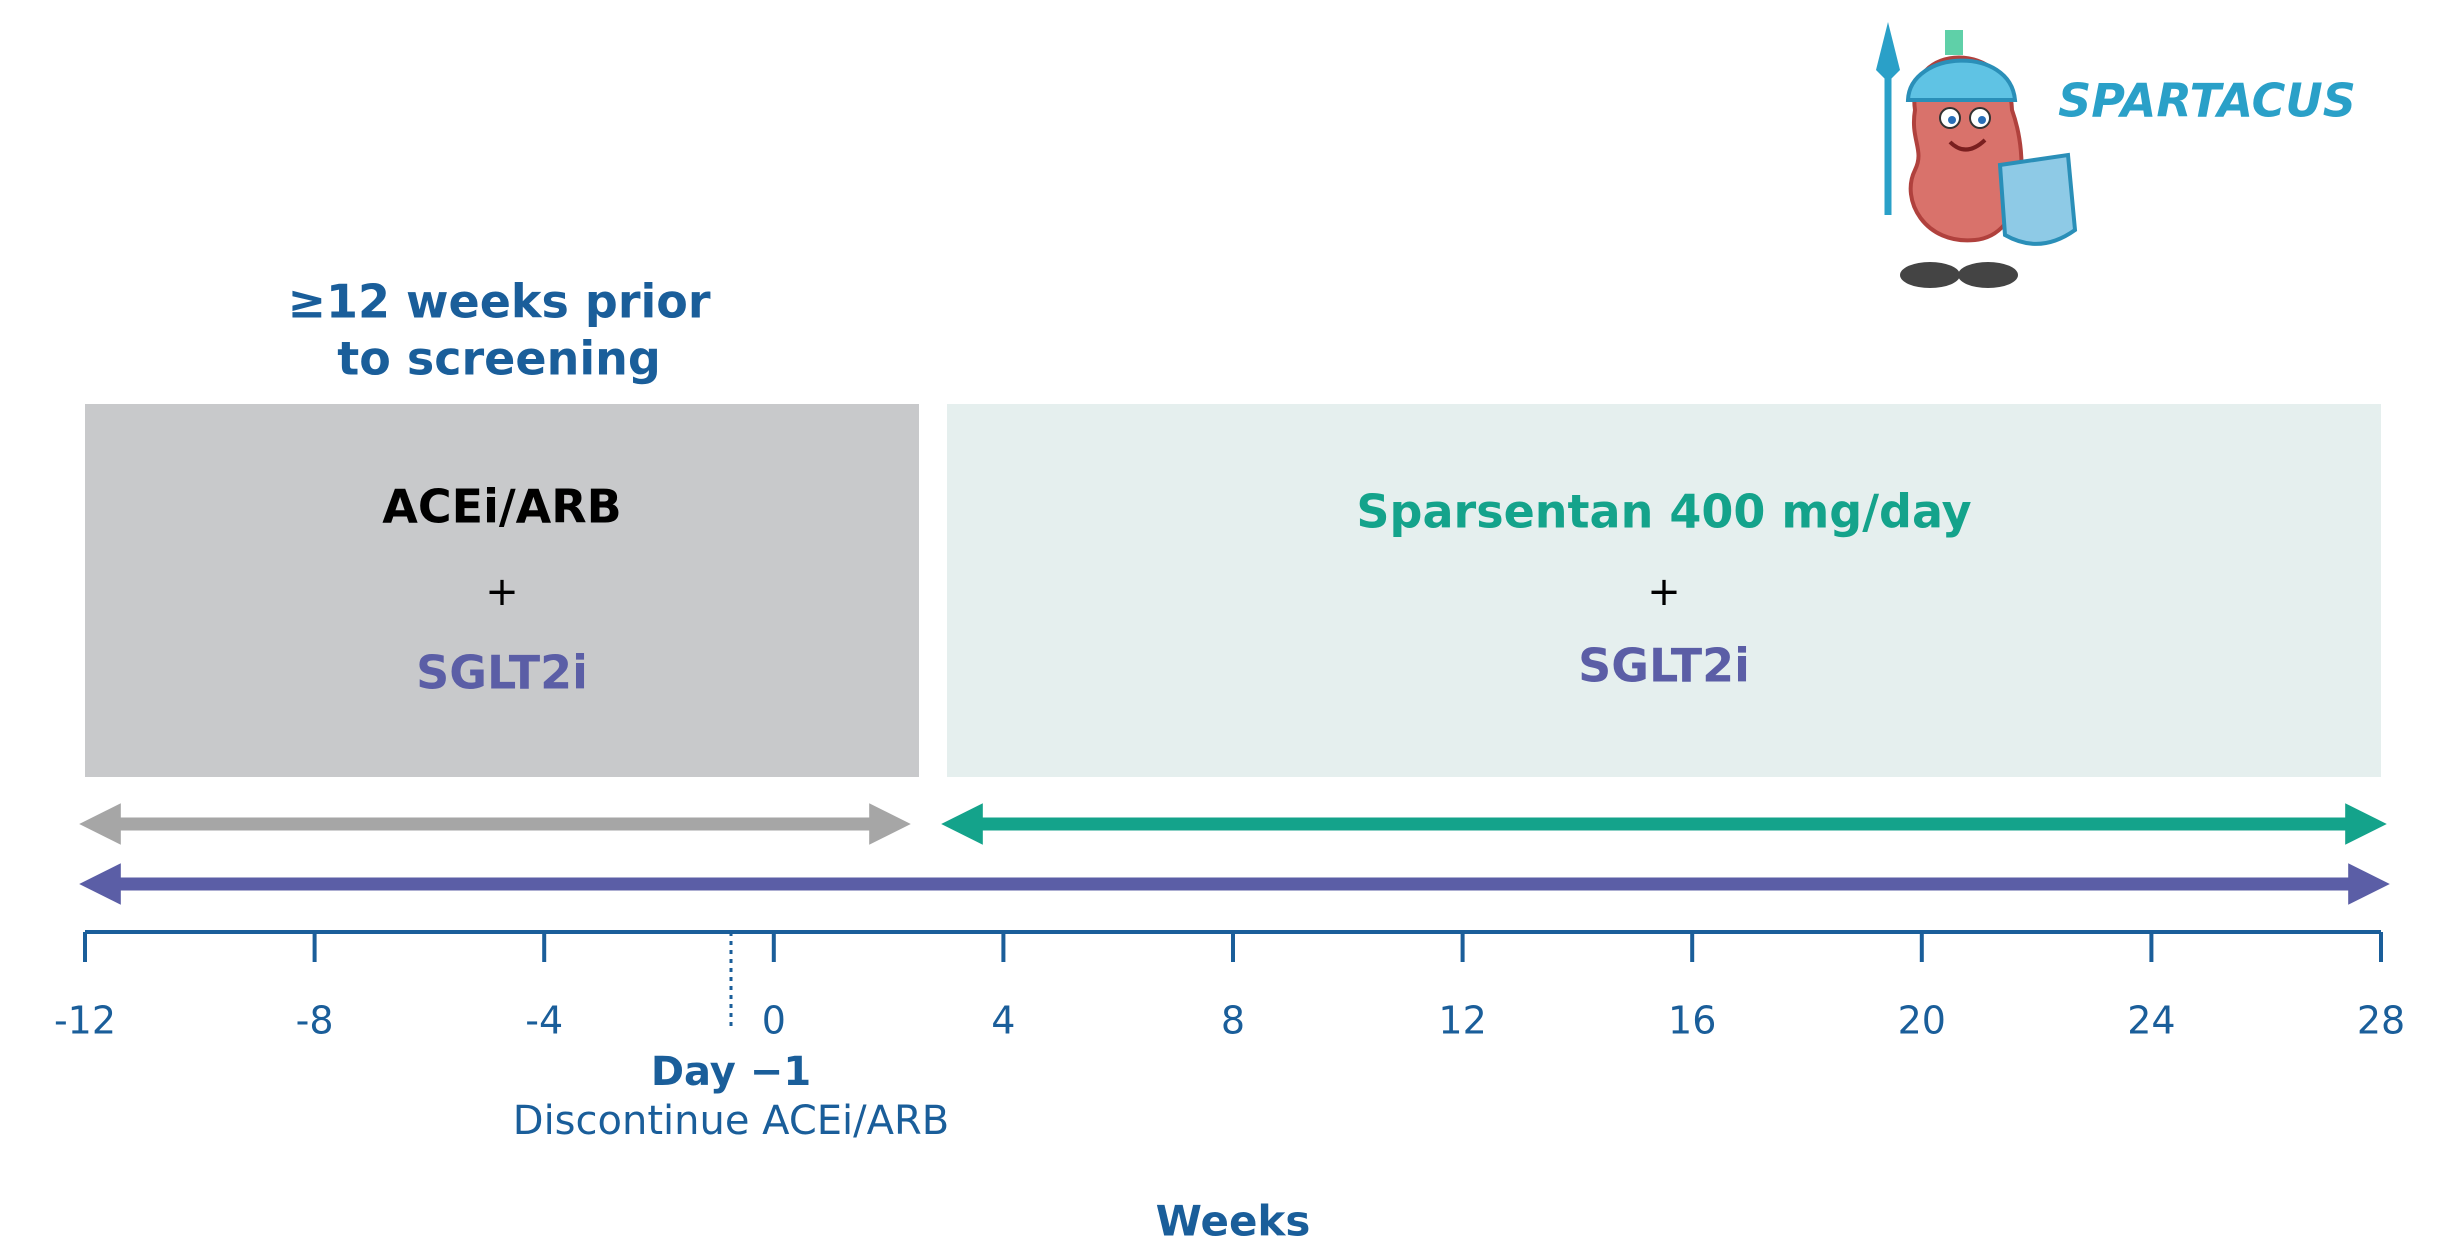 Image resolution: width=2447 pixels, height=1260 pixels. Describe the element at coordinates (731, 1121) in the screenshot. I see `marker-text: Discontinue ACEi/ARB` at that location.